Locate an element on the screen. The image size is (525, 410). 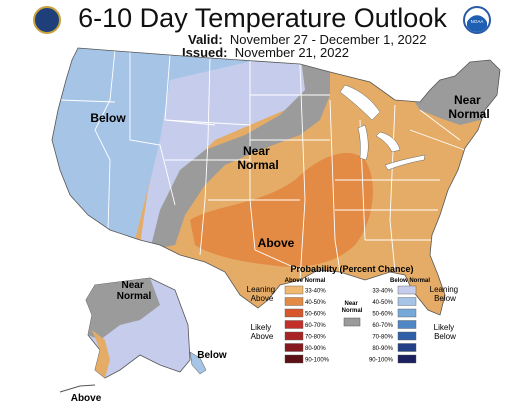
label-near-normal-central-line2: Normal is located at coordinates (257, 165).